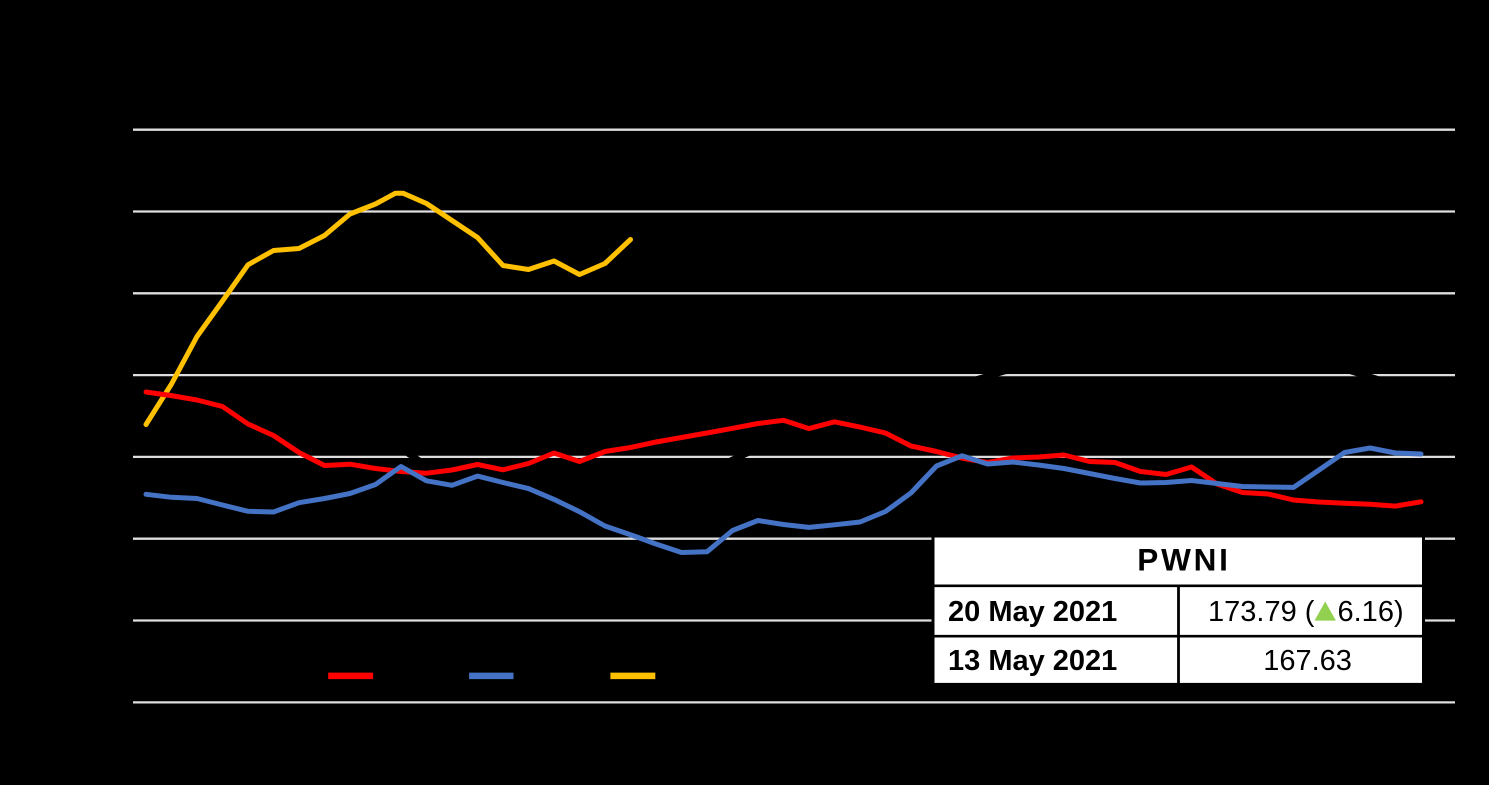 The width and height of the screenshot is (1489, 785). Describe the element at coordinates (1307, 661) in the screenshot. I see `svg-text: 167.63` at that location.